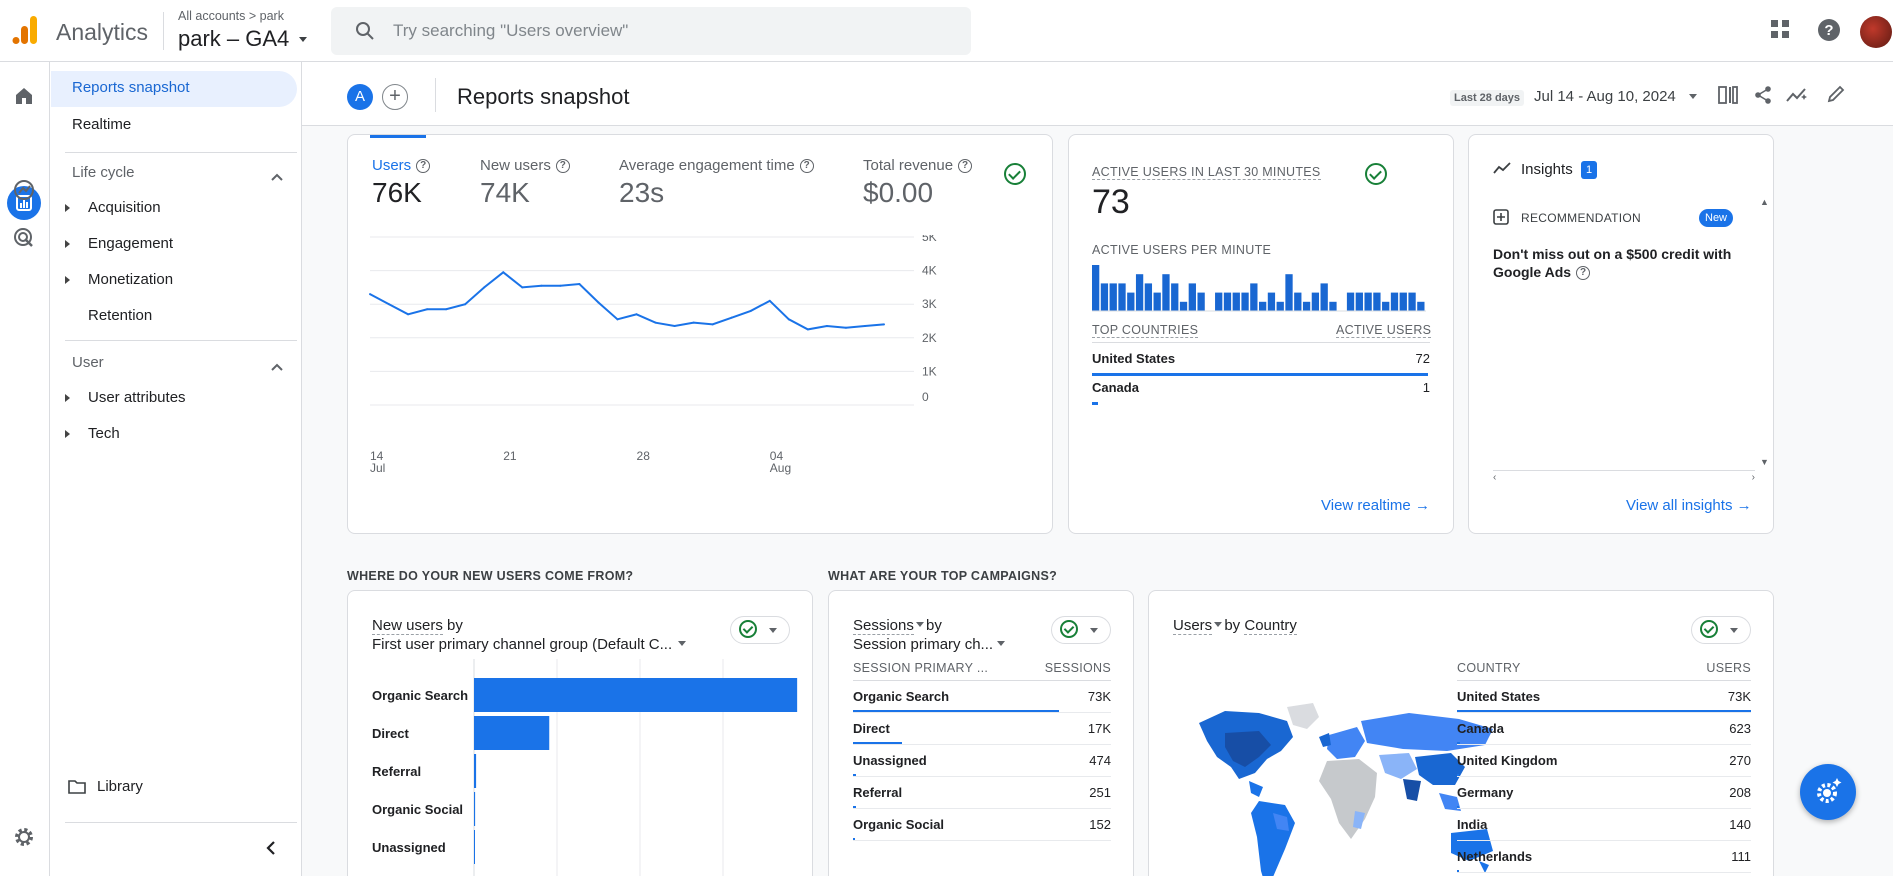 This screenshot has width=1893, height=876. I want to click on col-header-top-countries: TOP COUNTRIES, so click(1145, 330).